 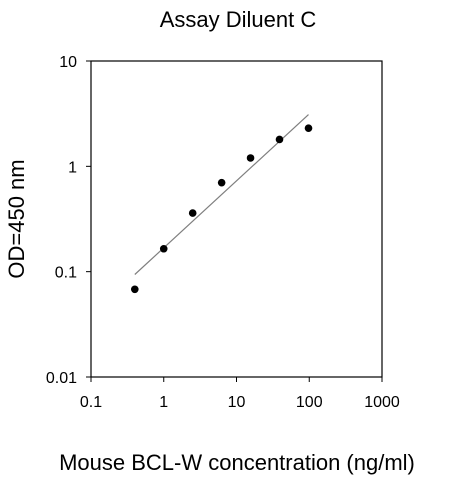 What do you see at coordinates (238, 19) in the screenshot?
I see `chart-title: Assay Diluent C` at bounding box center [238, 19].